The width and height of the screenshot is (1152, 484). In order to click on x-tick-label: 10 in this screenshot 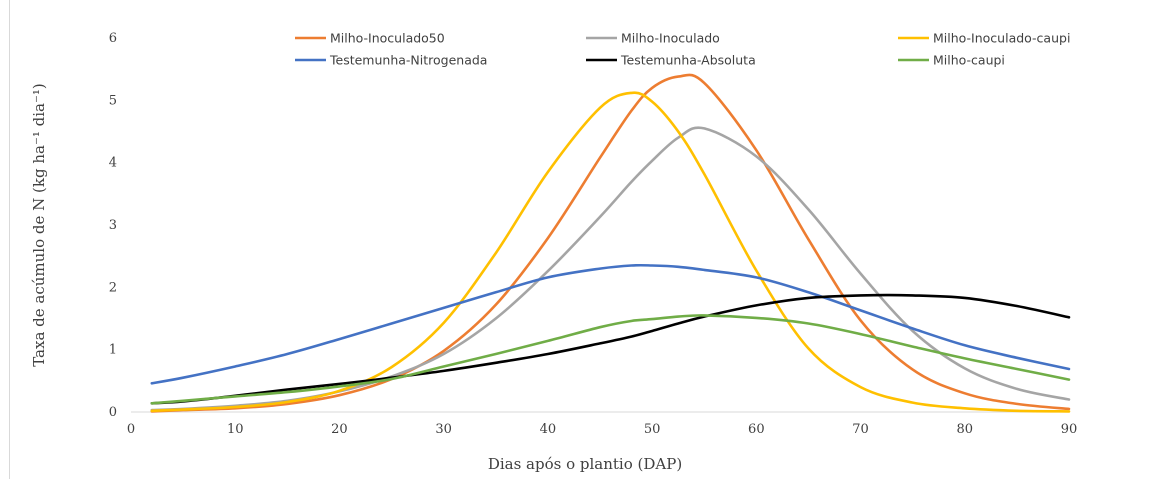, I will do `click(235, 429)`.